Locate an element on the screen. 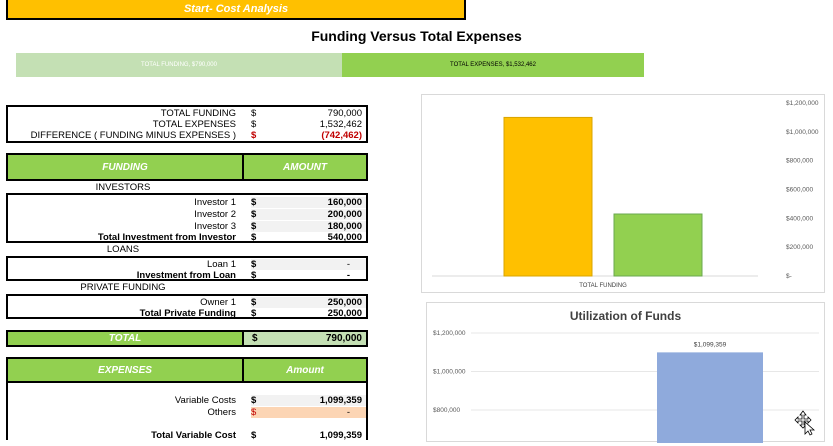 This screenshot has height=446, width=833. investors-total-value: 540,000 is located at coordinates (344, 237).